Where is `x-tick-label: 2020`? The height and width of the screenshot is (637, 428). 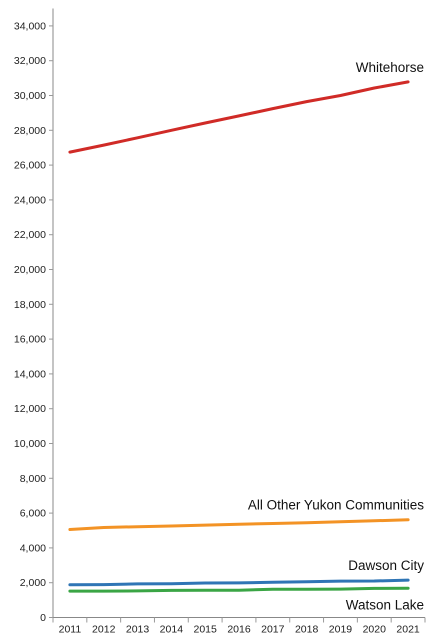
x-tick-label: 2020 is located at coordinates (375, 630).